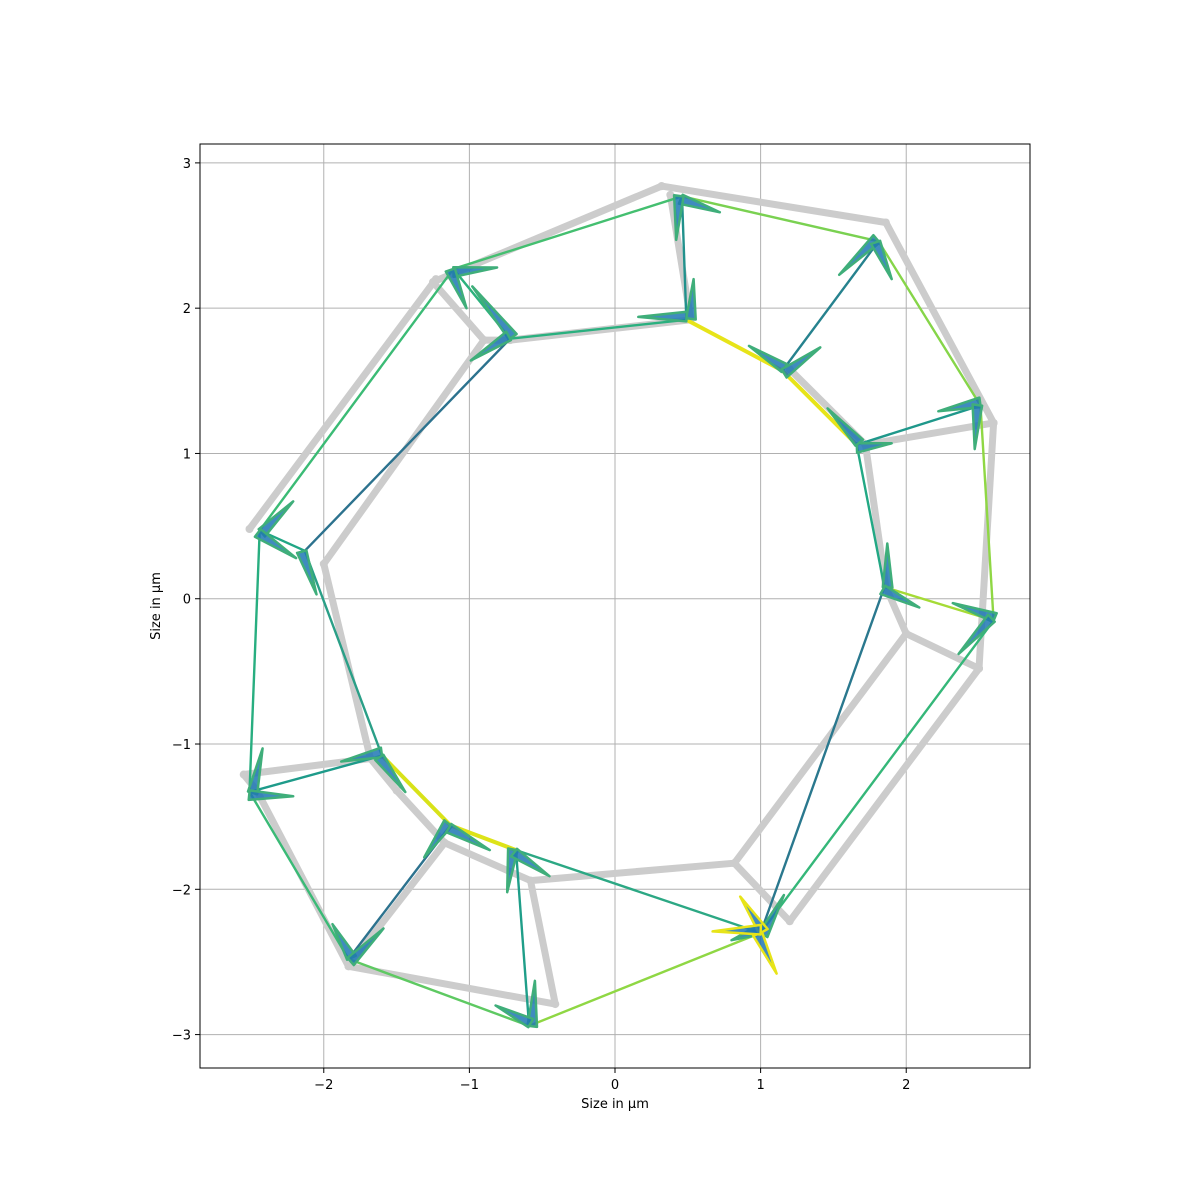 The height and width of the screenshot is (1200, 1200). Describe the element at coordinates (323, 1085) in the screenshot. I see `x-tick-label: −2` at that location.